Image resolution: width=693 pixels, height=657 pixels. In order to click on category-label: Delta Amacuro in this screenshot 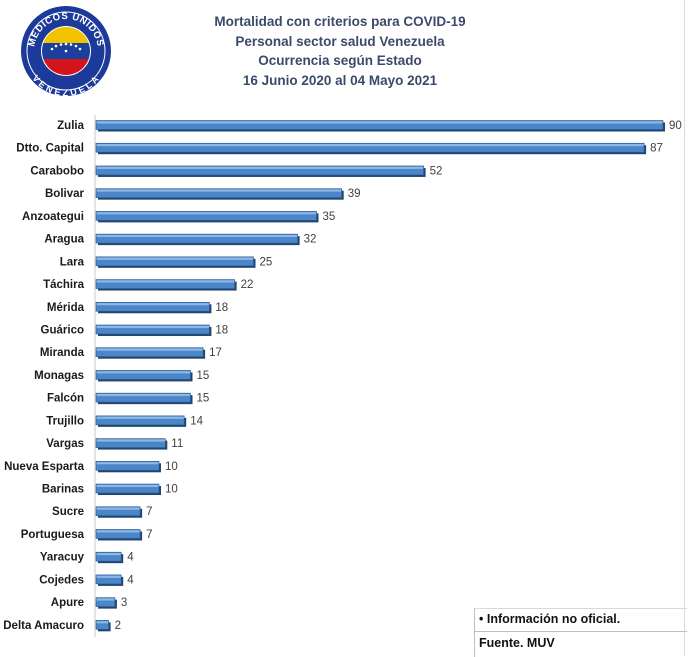, I will do `click(43, 626)`.